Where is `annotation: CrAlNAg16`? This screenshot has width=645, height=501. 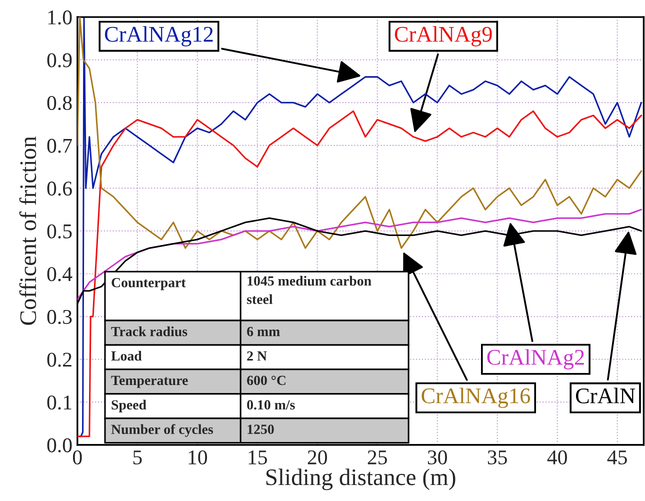
annotation: CrAlNAg16 is located at coordinates (476, 398).